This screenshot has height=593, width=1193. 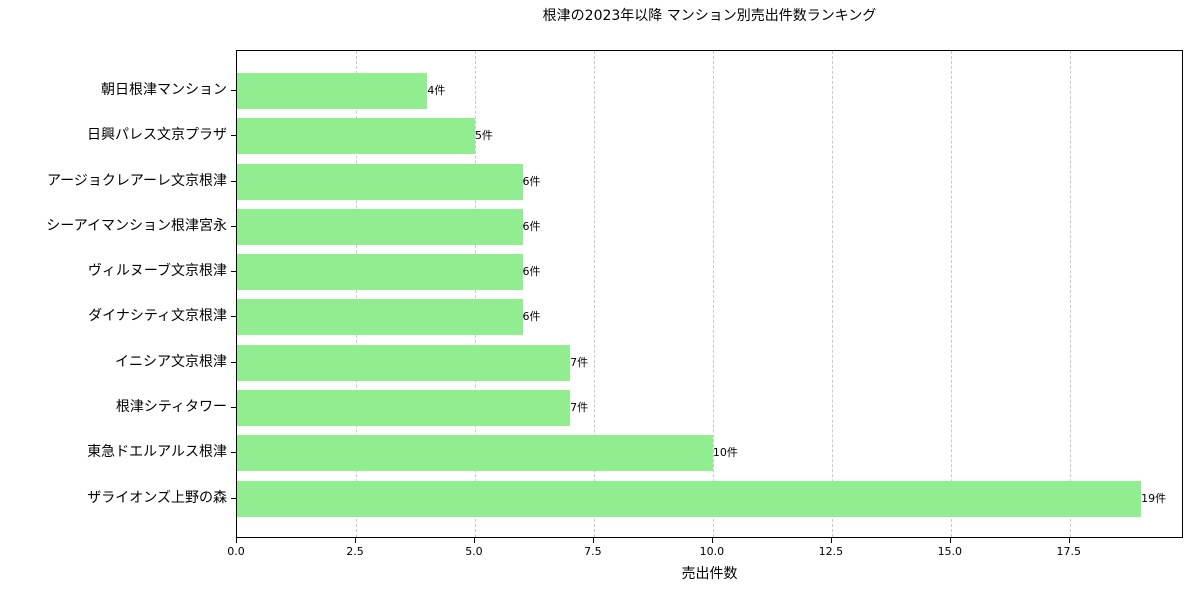 I want to click on x-tick-label: 15.0, so click(x=950, y=551).